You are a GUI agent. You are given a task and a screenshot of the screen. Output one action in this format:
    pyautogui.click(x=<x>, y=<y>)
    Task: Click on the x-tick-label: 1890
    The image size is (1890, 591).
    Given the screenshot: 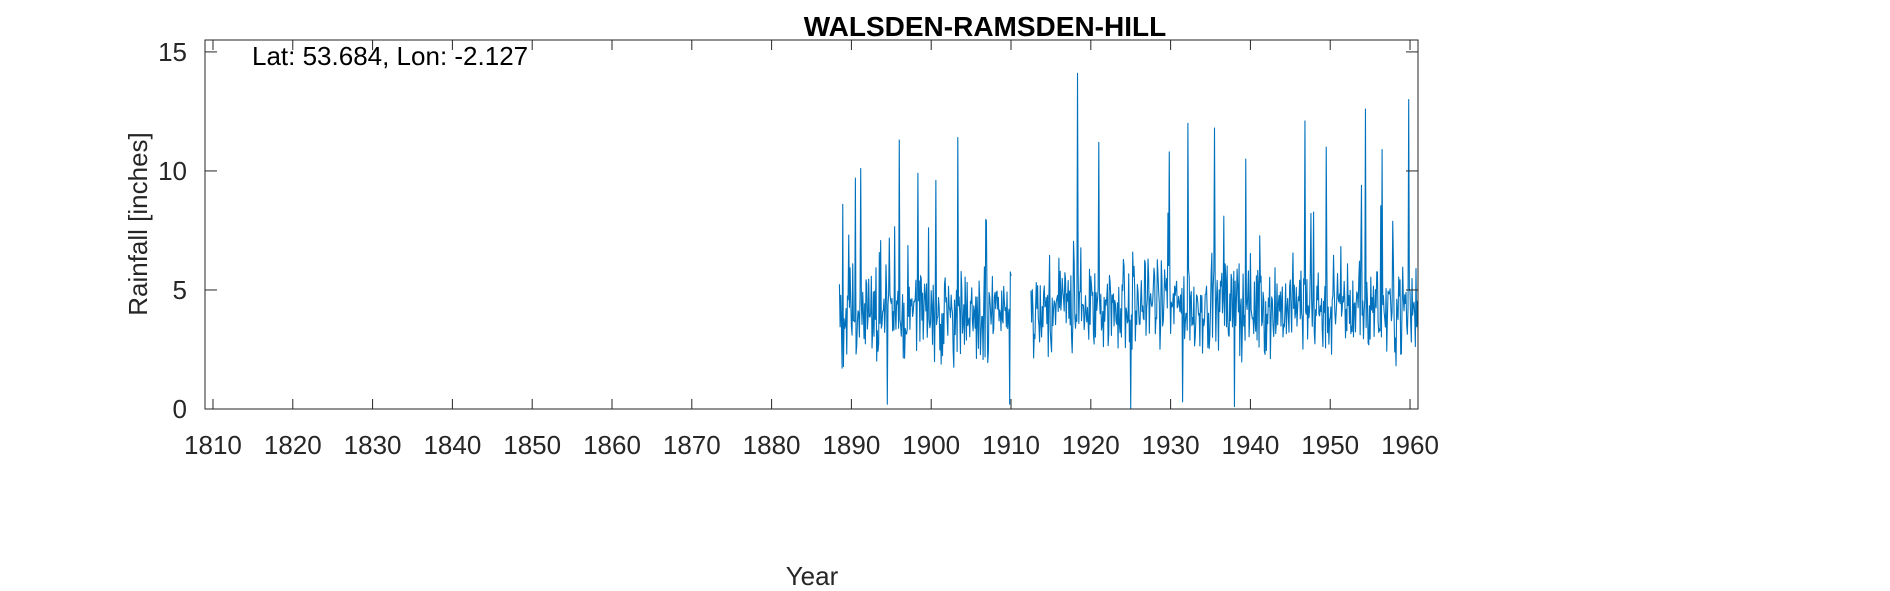 What is the action you would take?
    pyautogui.click(x=851, y=445)
    